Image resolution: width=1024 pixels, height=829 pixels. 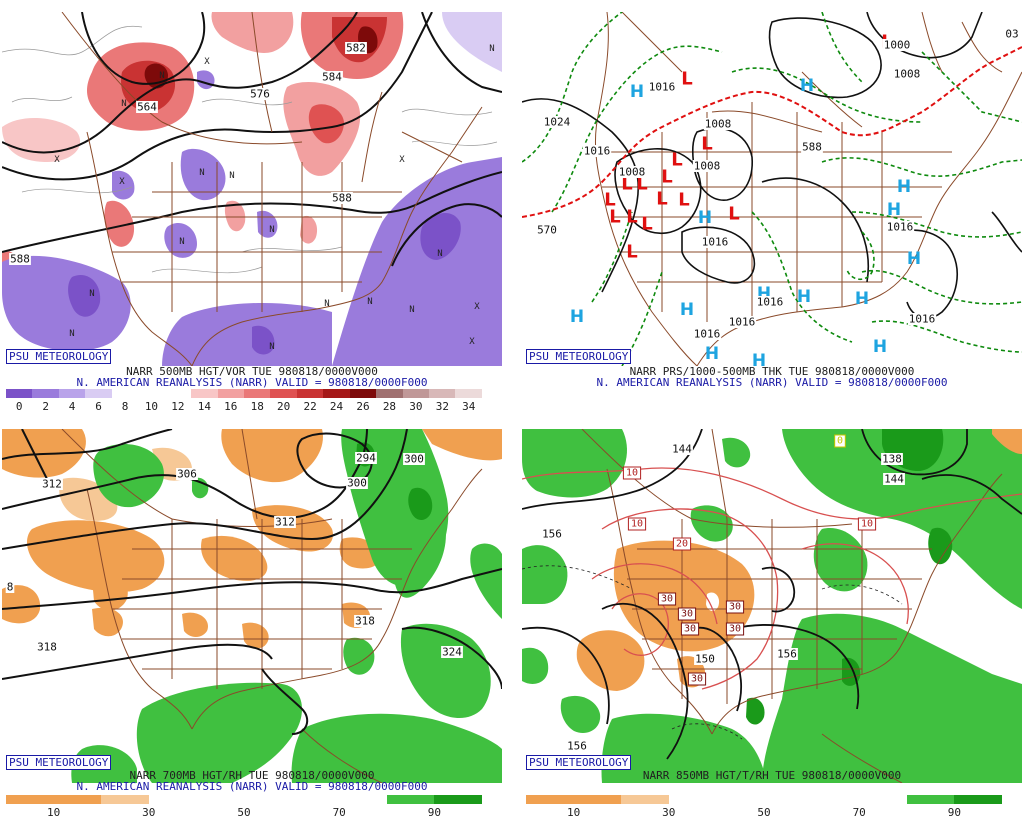 I want to click on colorbar-tick-label: 50, so click(x=244, y=812).